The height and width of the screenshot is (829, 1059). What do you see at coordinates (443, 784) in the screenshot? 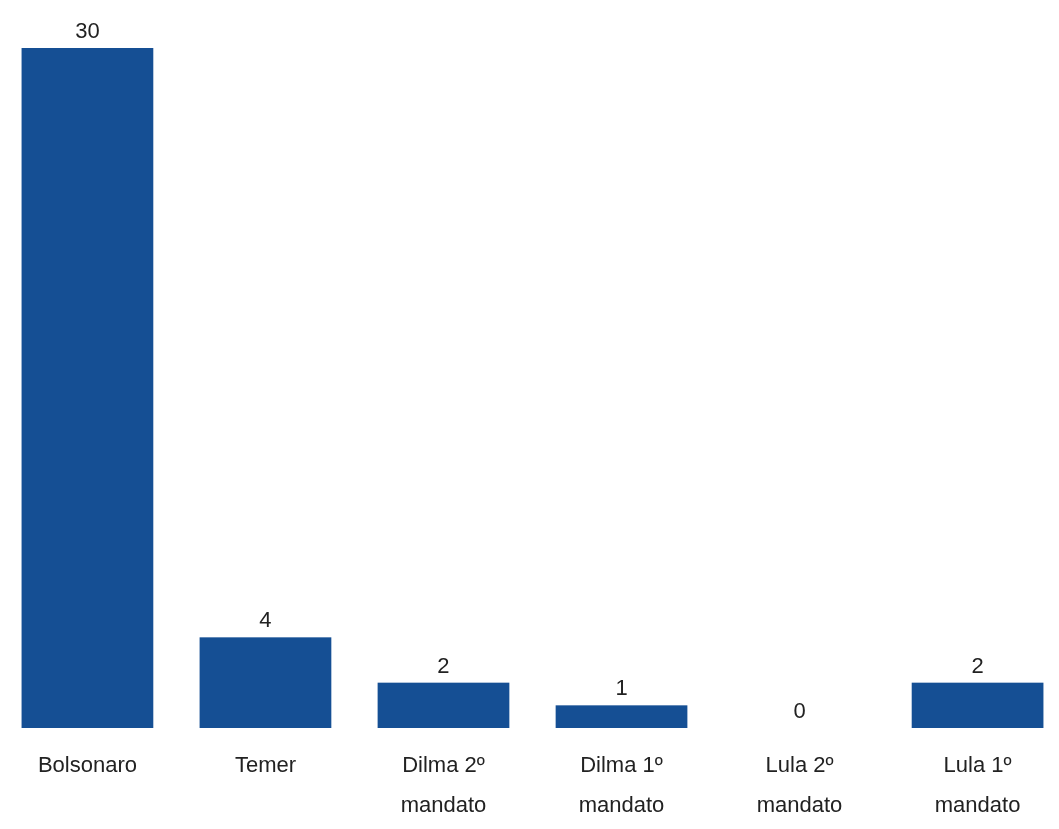
I see `x-tick-label: Dilma 2º mandato` at bounding box center [443, 784].